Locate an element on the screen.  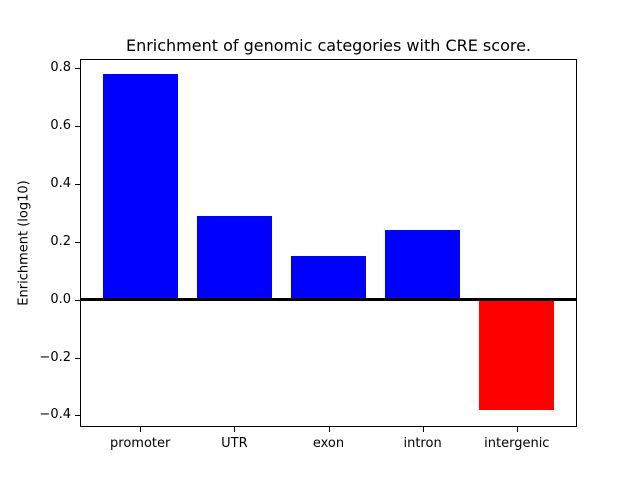
y-tick-label: 0.4 is located at coordinates (60, 183).